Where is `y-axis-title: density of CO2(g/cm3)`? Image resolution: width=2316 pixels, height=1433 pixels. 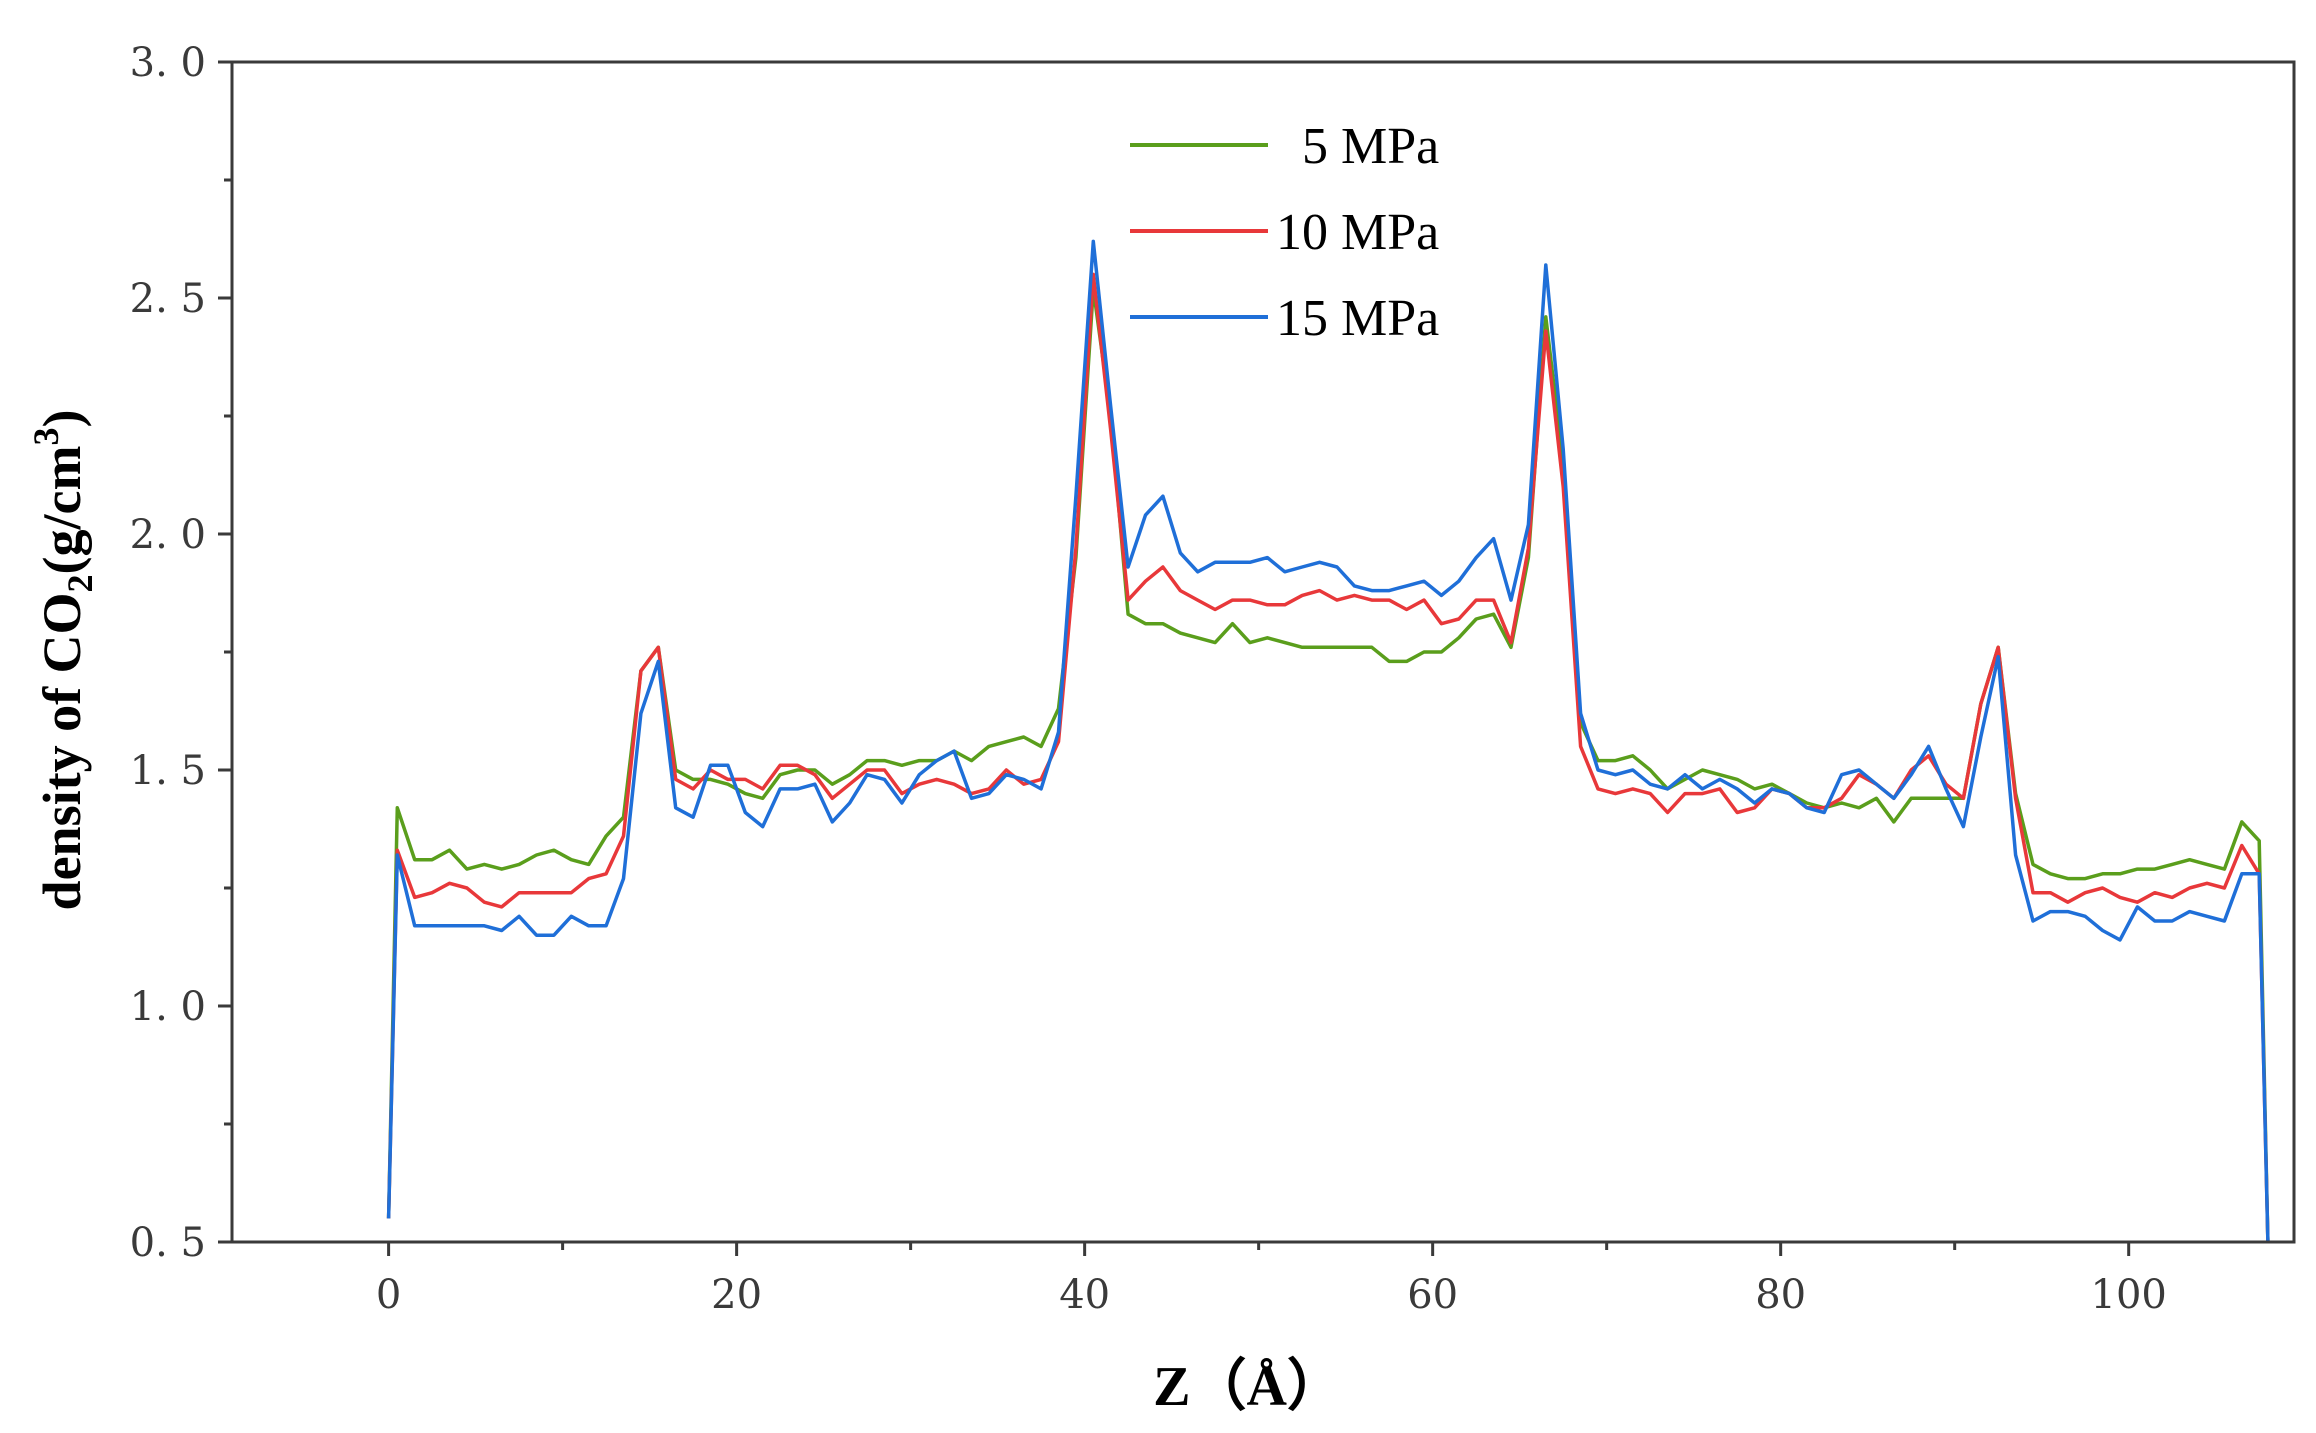 y-axis-title: density of CO2(g/cm3) is located at coordinates (63, 660).